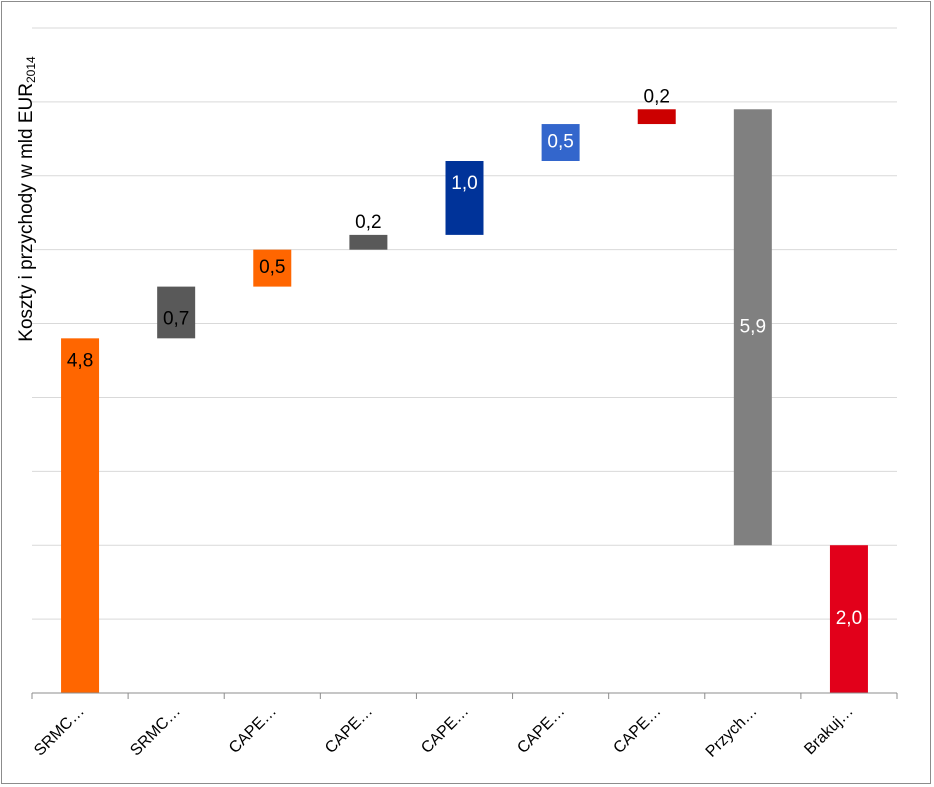 The width and height of the screenshot is (934, 787). I want to click on data-label: 4,8, so click(80, 360).